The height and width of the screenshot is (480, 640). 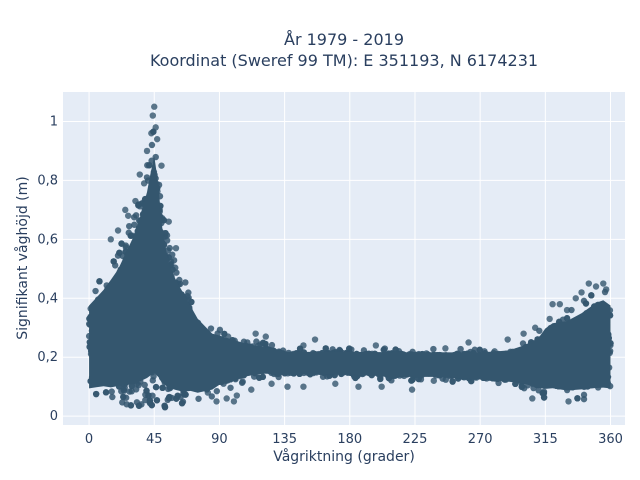 What do you see at coordinates (344, 39) in the screenshot?
I see `chart-title-line1: År 1979 - 2019` at bounding box center [344, 39].